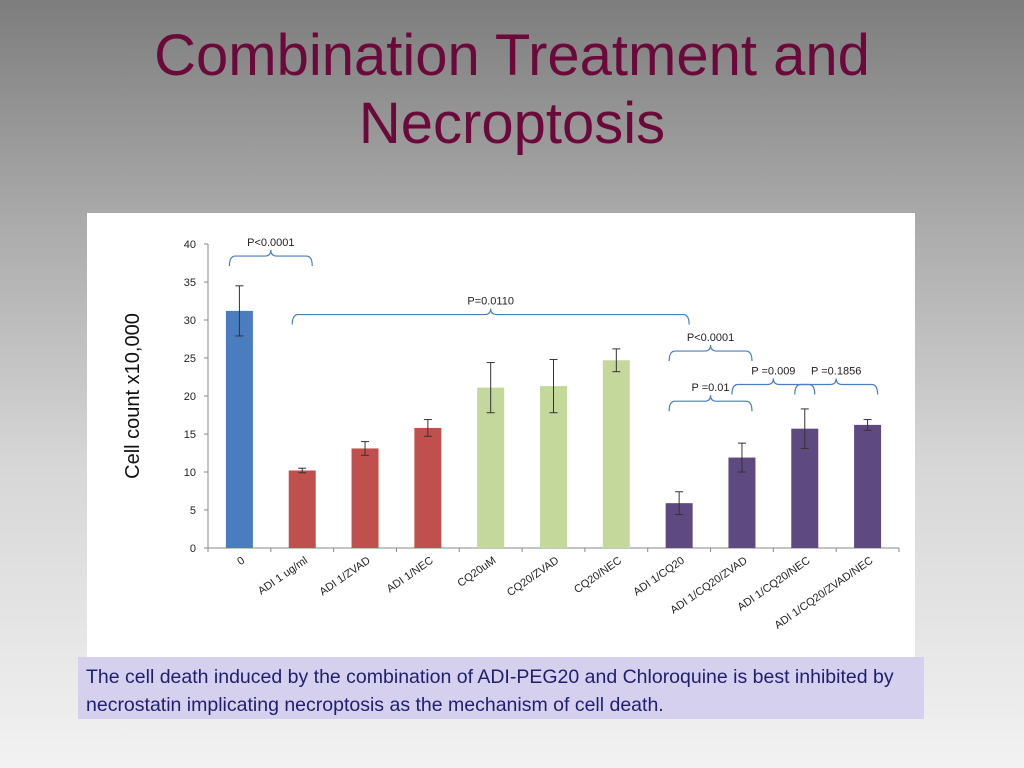 The image size is (1024, 768). What do you see at coordinates (190, 359) in the screenshot?
I see `y-tick-label: 25` at bounding box center [190, 359].